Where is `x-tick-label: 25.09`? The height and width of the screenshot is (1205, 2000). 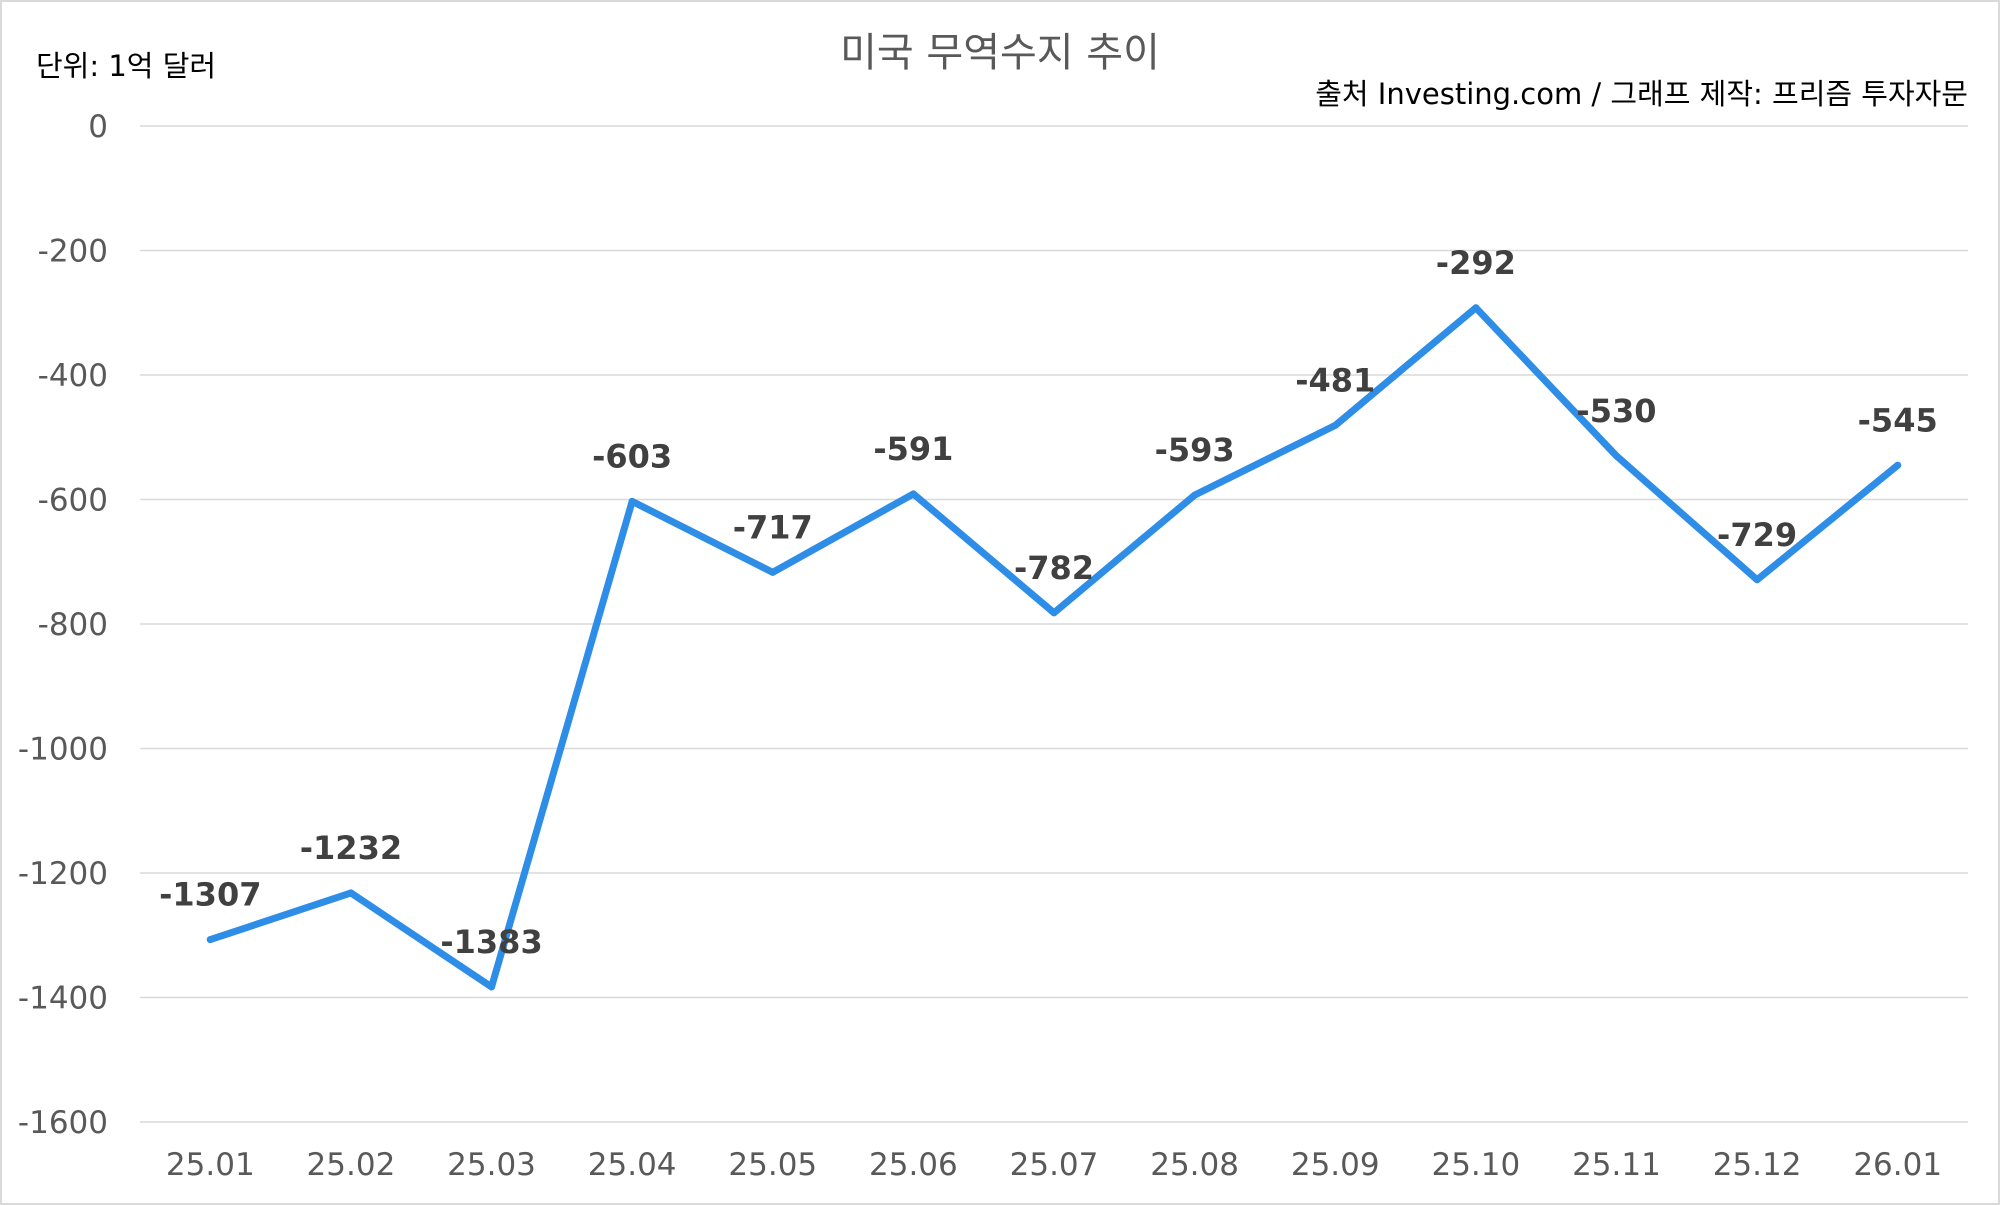
x-tick-label: 25.09 is located at coordinates (1335, 1165).